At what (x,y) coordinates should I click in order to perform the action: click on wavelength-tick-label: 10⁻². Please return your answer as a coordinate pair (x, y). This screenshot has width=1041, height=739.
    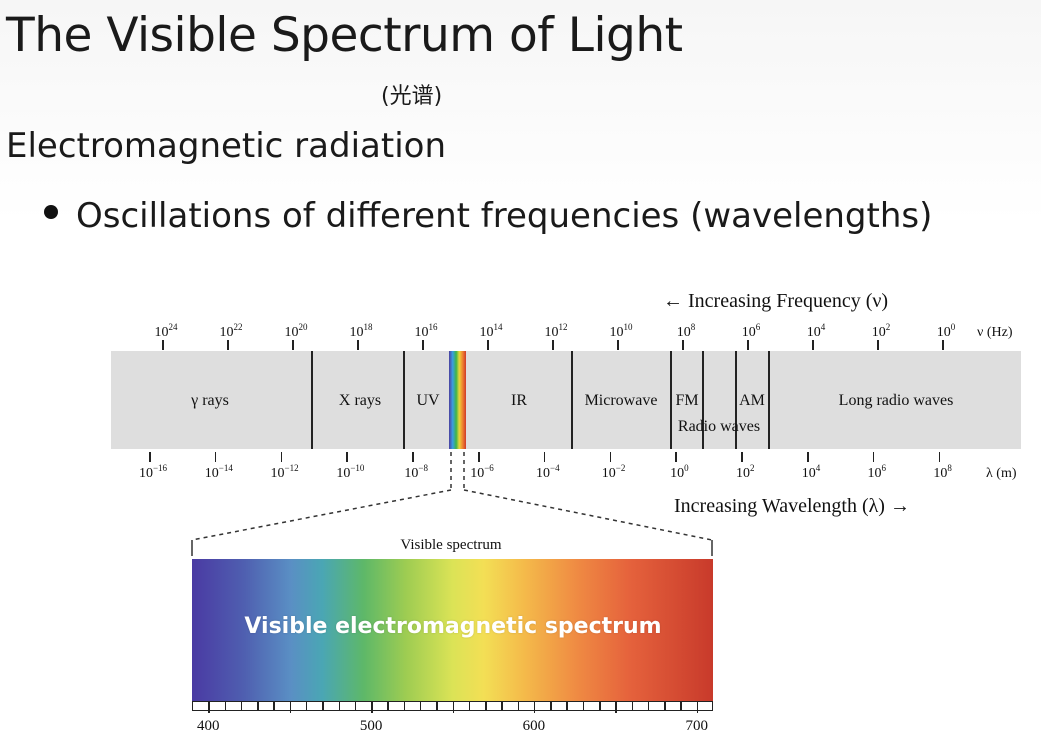
    Looking at the image, I should click on (613, 472).